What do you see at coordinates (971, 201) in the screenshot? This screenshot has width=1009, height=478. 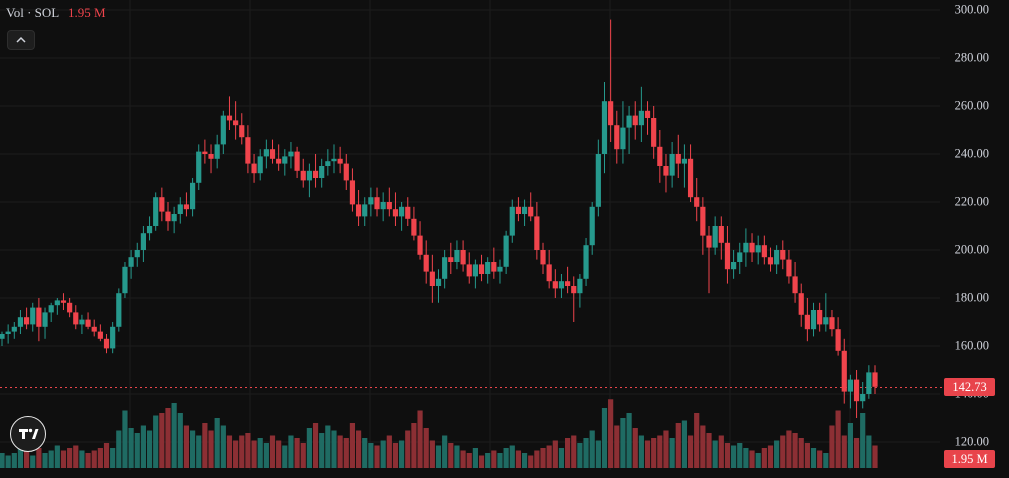 I see `y-tick-label: 220.00` at bounding box center [971, 201].